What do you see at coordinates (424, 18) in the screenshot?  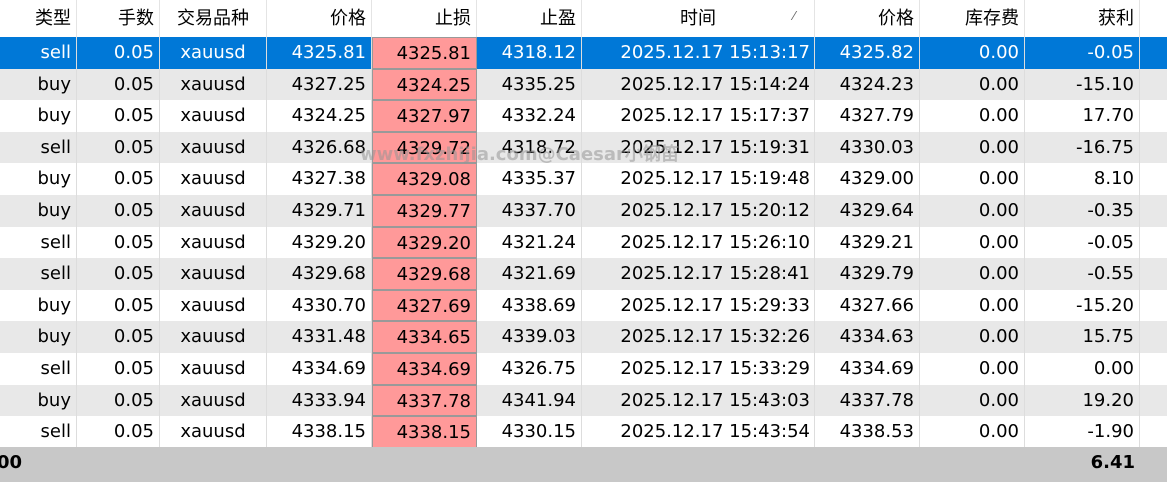 I see `column-header: 止损` at bounding box center [424, 18].